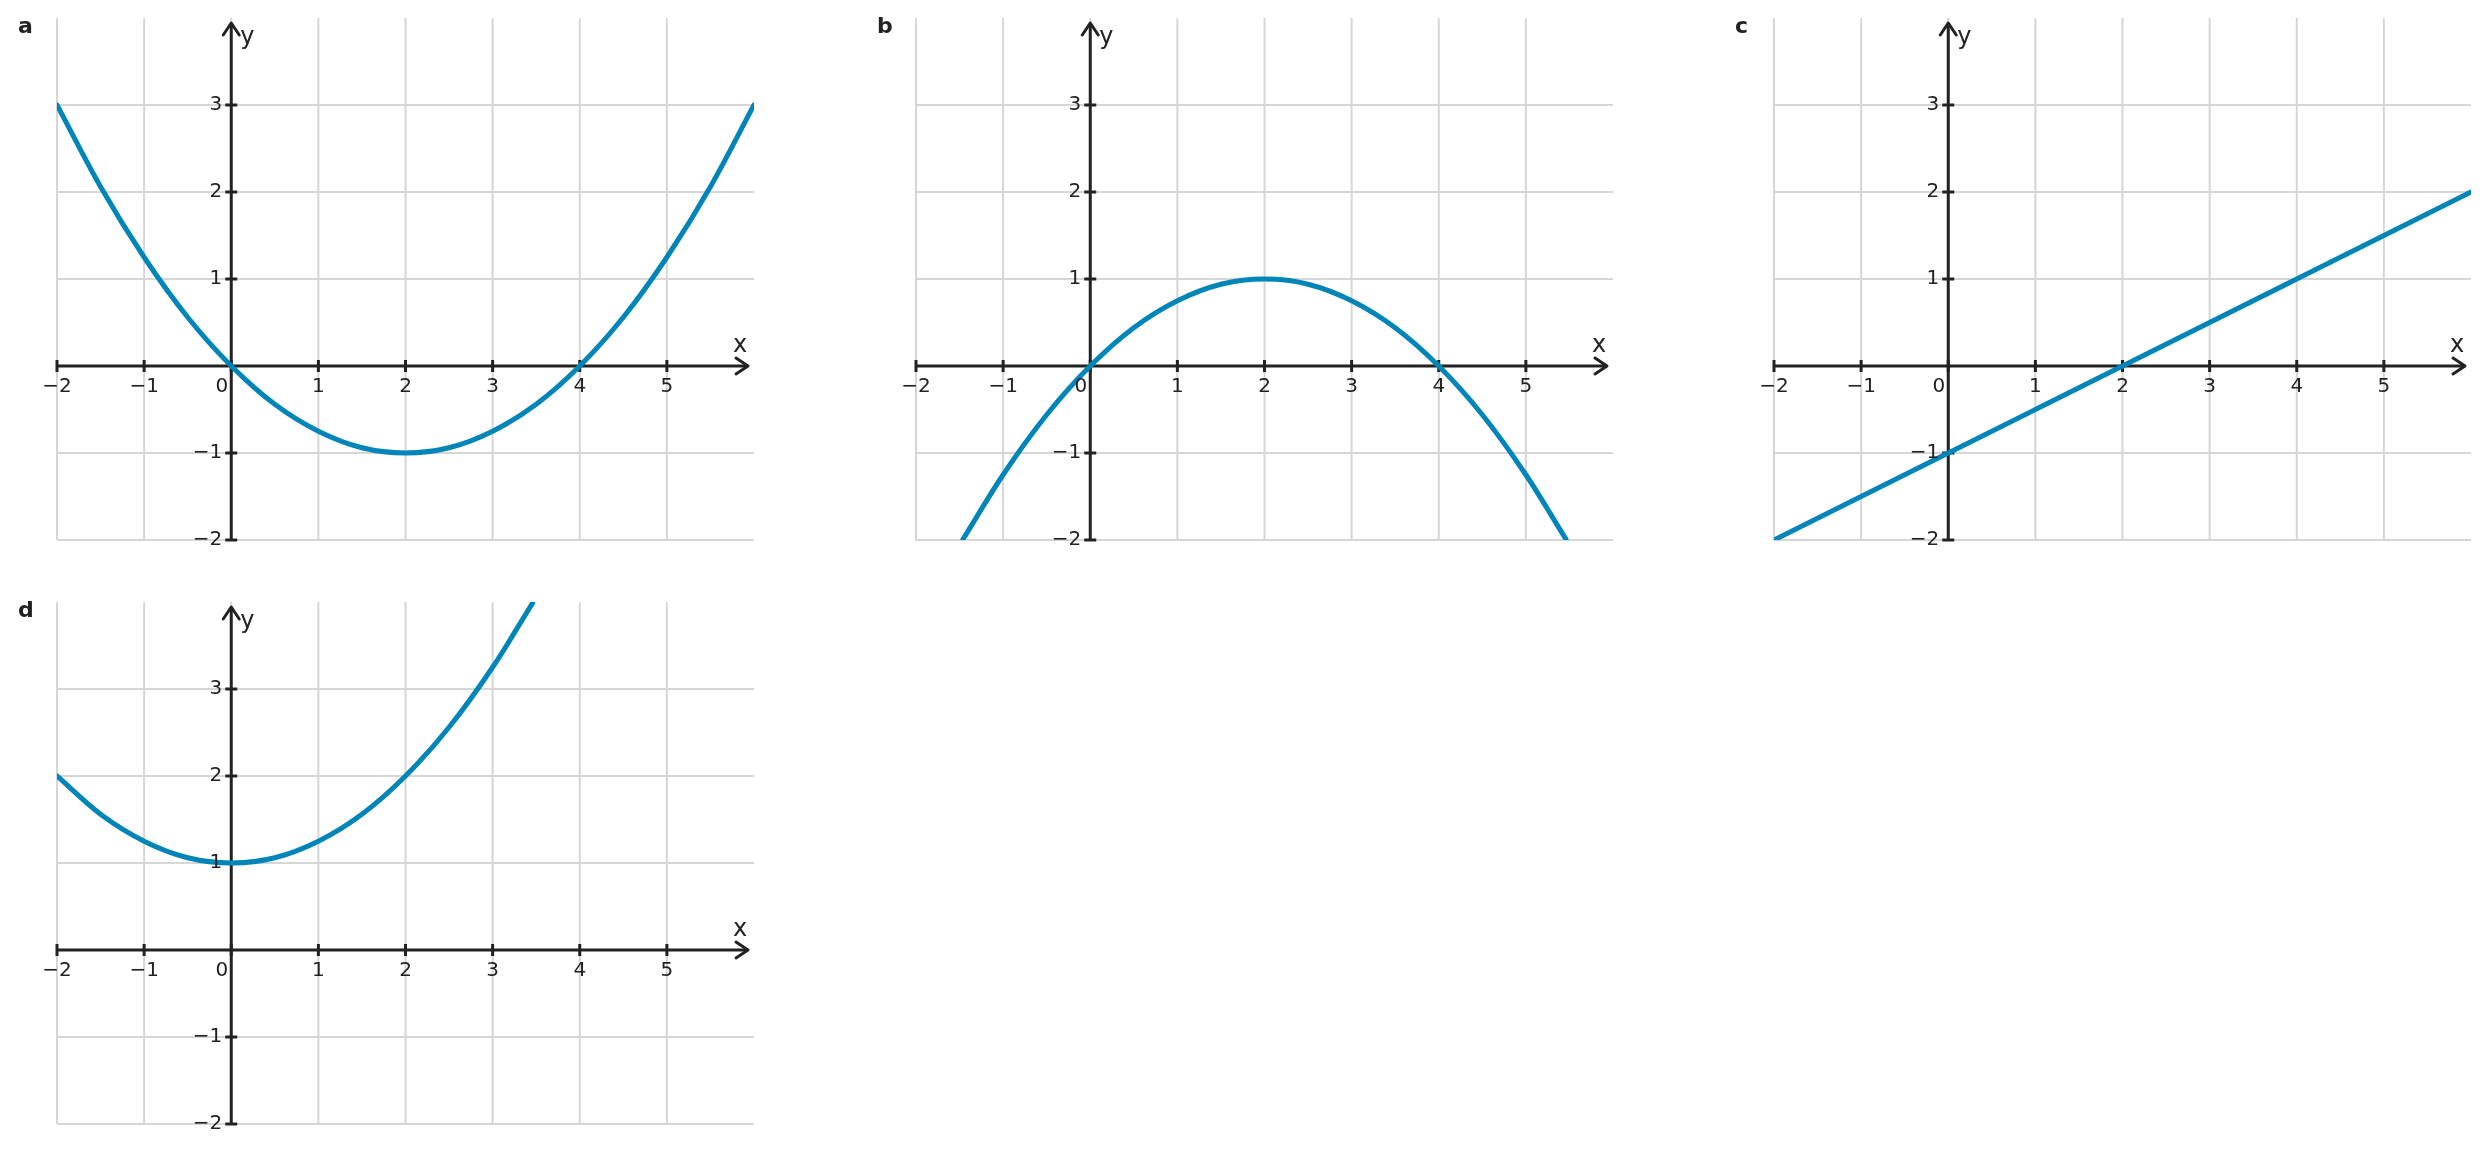  I want to click on chart-title: c, so click(1742, 25).